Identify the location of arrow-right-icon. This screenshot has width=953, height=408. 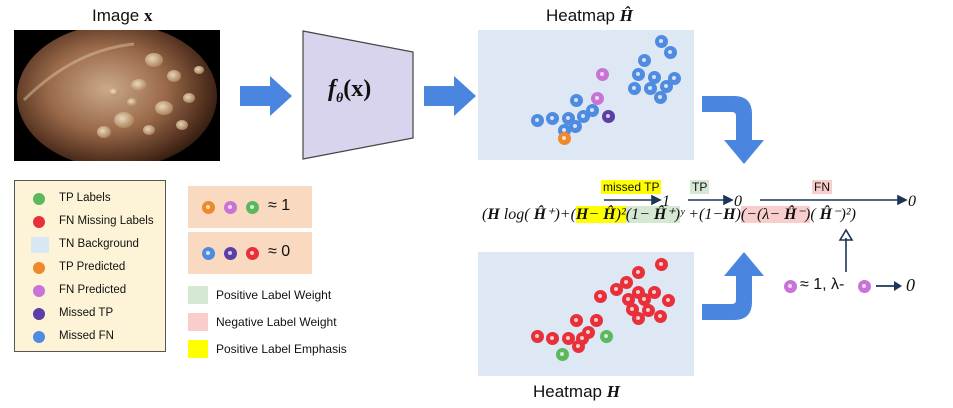
(889, 286).